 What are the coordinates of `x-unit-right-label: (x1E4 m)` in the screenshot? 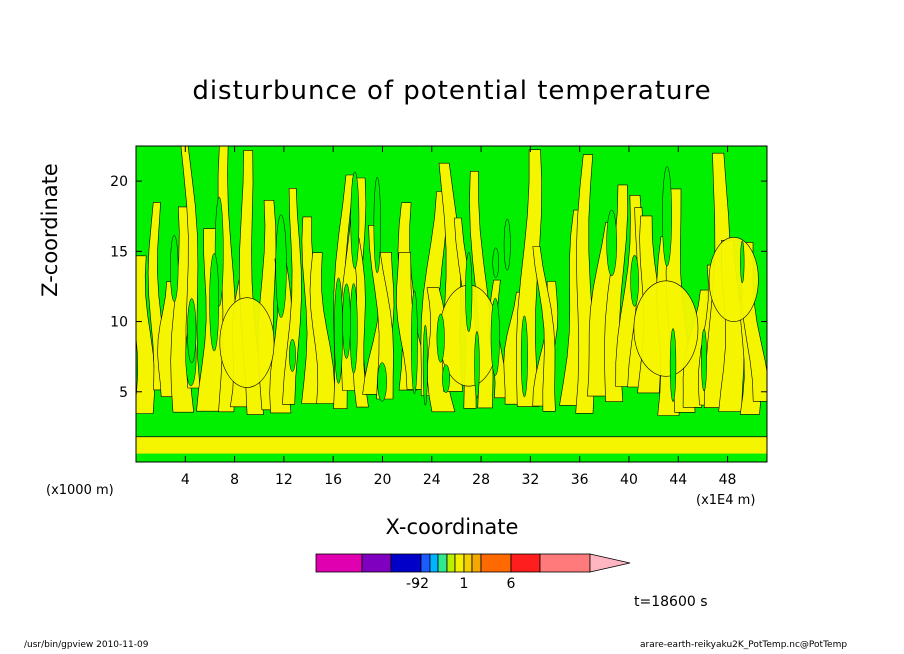 It's located at (726, 500).